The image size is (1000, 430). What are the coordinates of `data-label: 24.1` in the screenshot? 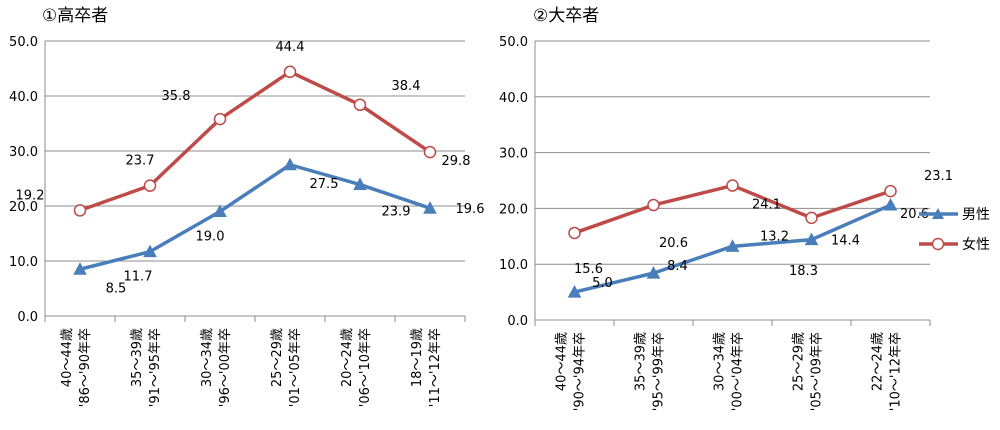 It's located at (766, 205).